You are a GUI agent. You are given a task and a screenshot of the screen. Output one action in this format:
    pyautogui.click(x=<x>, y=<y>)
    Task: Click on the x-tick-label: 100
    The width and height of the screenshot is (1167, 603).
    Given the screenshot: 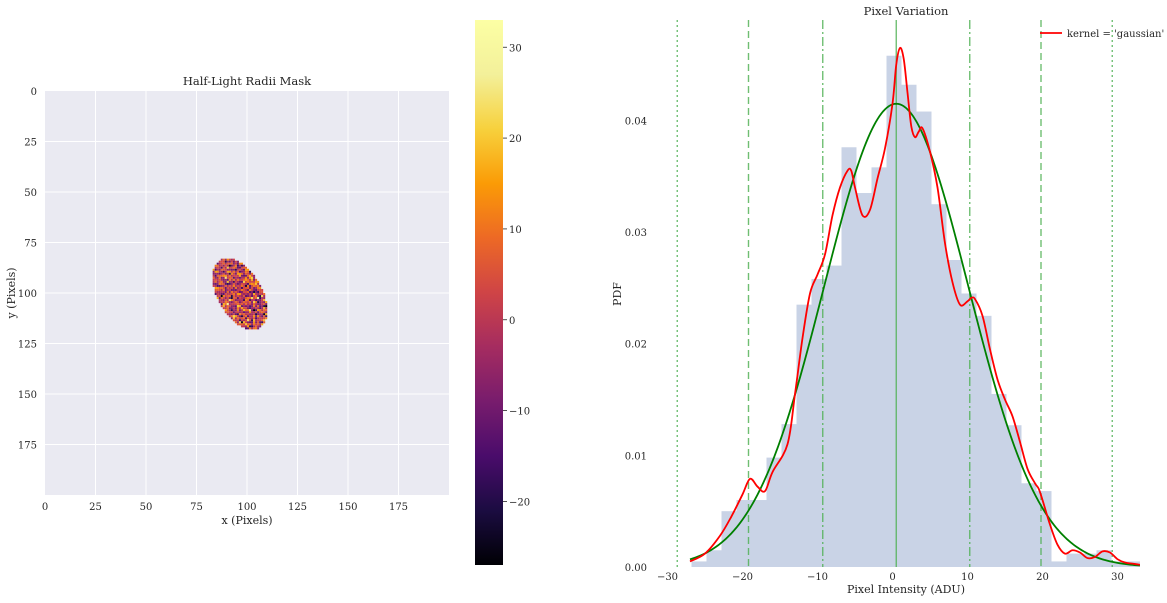 What is the action you would take?
    pyautogui.click(x=246, y=507)
    